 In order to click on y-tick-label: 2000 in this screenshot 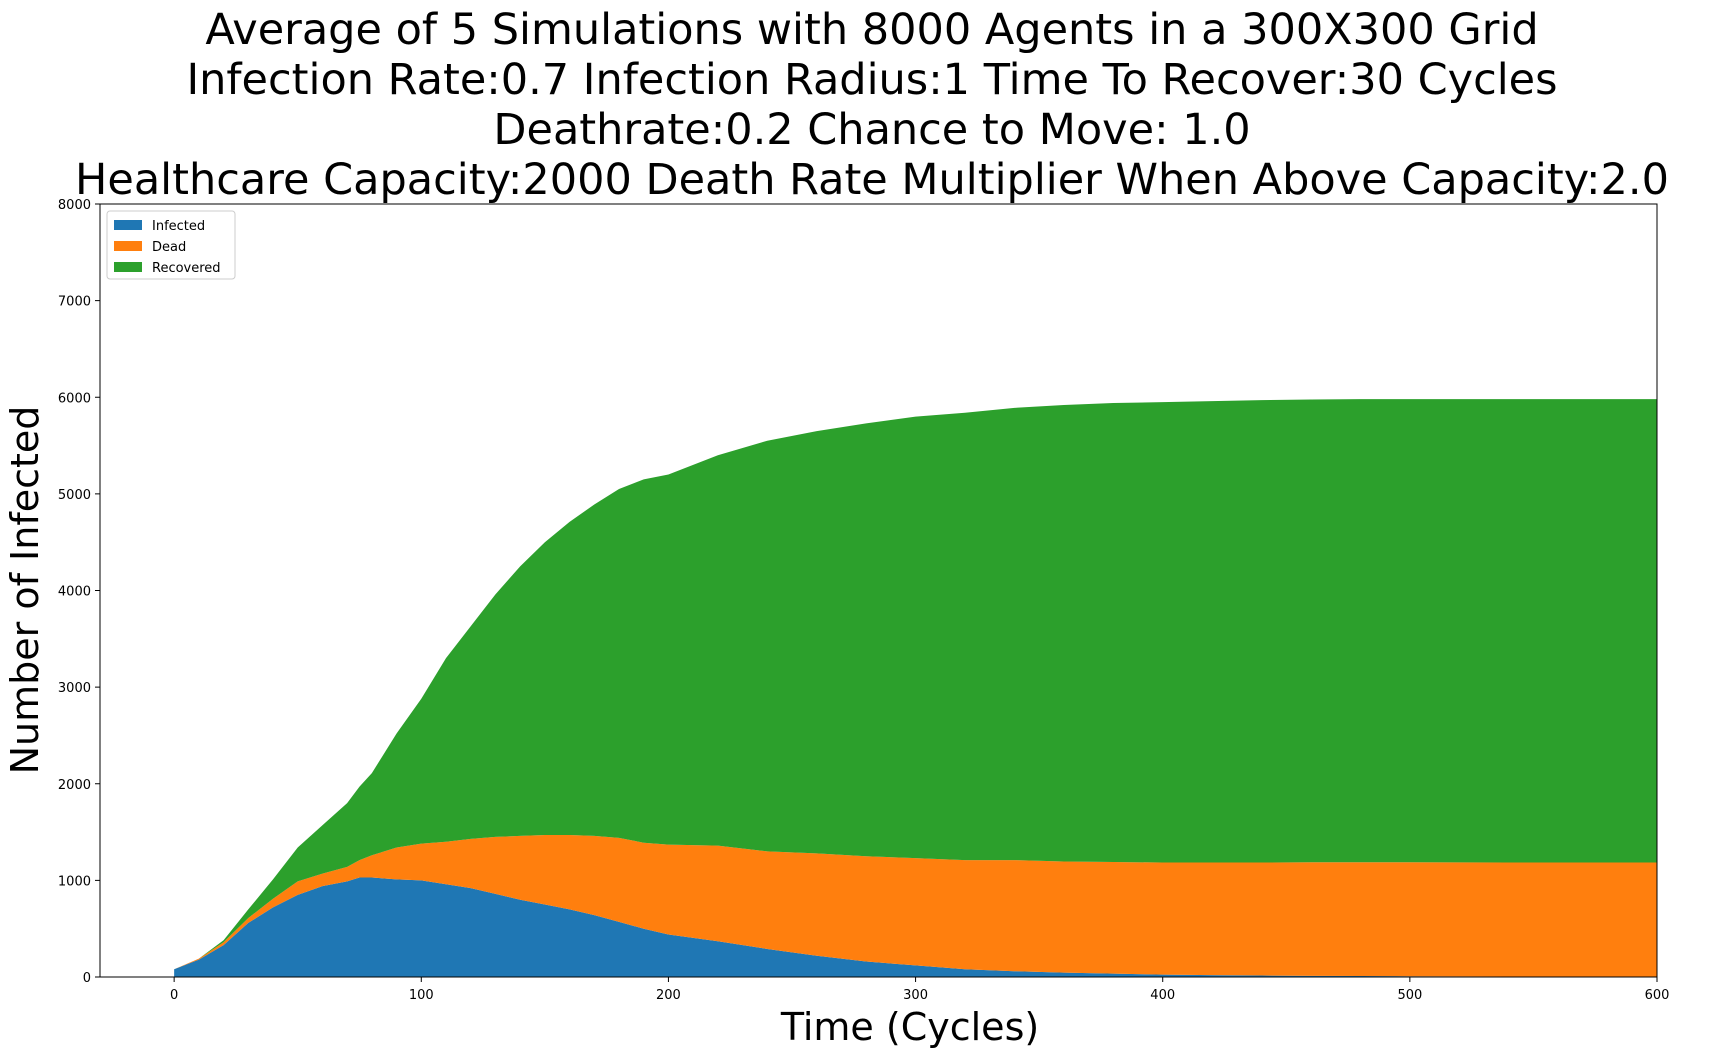, I will do `click(74, 785)`.